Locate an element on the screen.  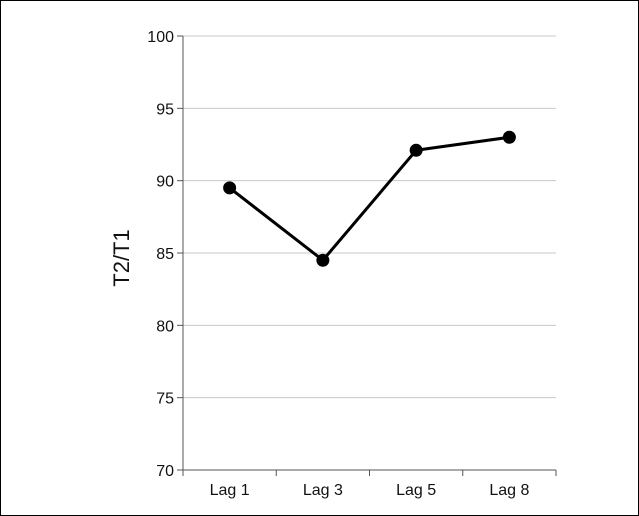
y-tick-labels: 70 75 80 85 90 95 100 is located at coordinates (160, 254).